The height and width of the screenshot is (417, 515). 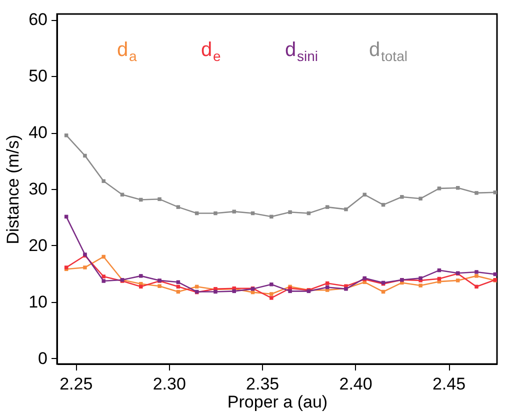 I want to click on x-tick-label: 2.35, so click(x=263, y=384).